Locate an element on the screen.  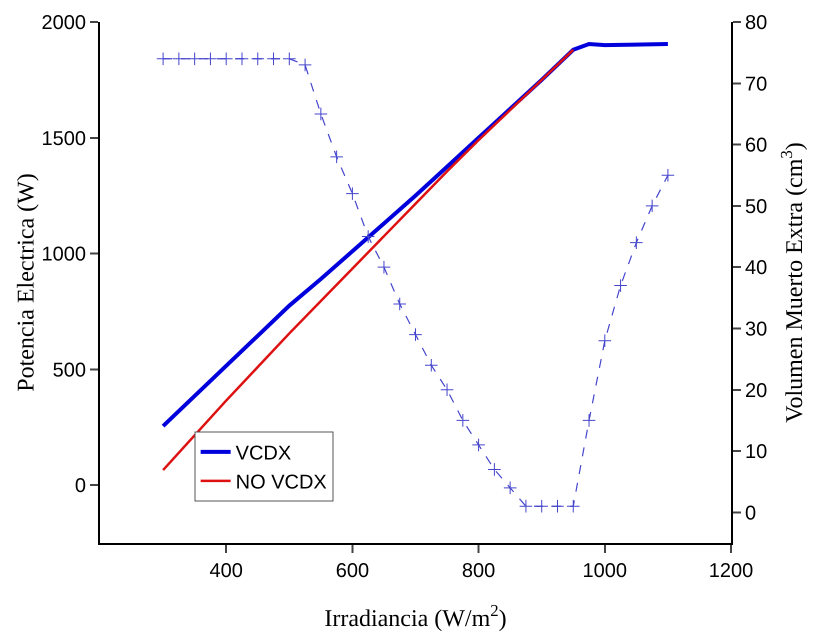
y-axis-title: Potencia Electrica (W) is located at coordinates (27, 282).